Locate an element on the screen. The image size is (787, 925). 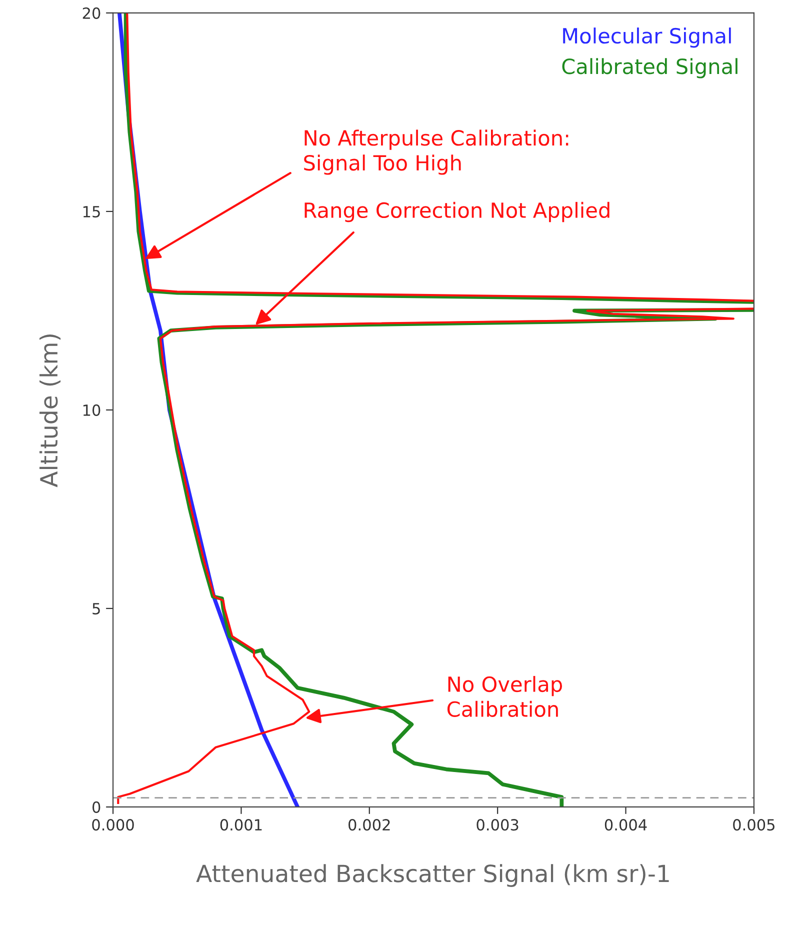
x-tick-label: 0.002 is located at coordinates (369, 825).